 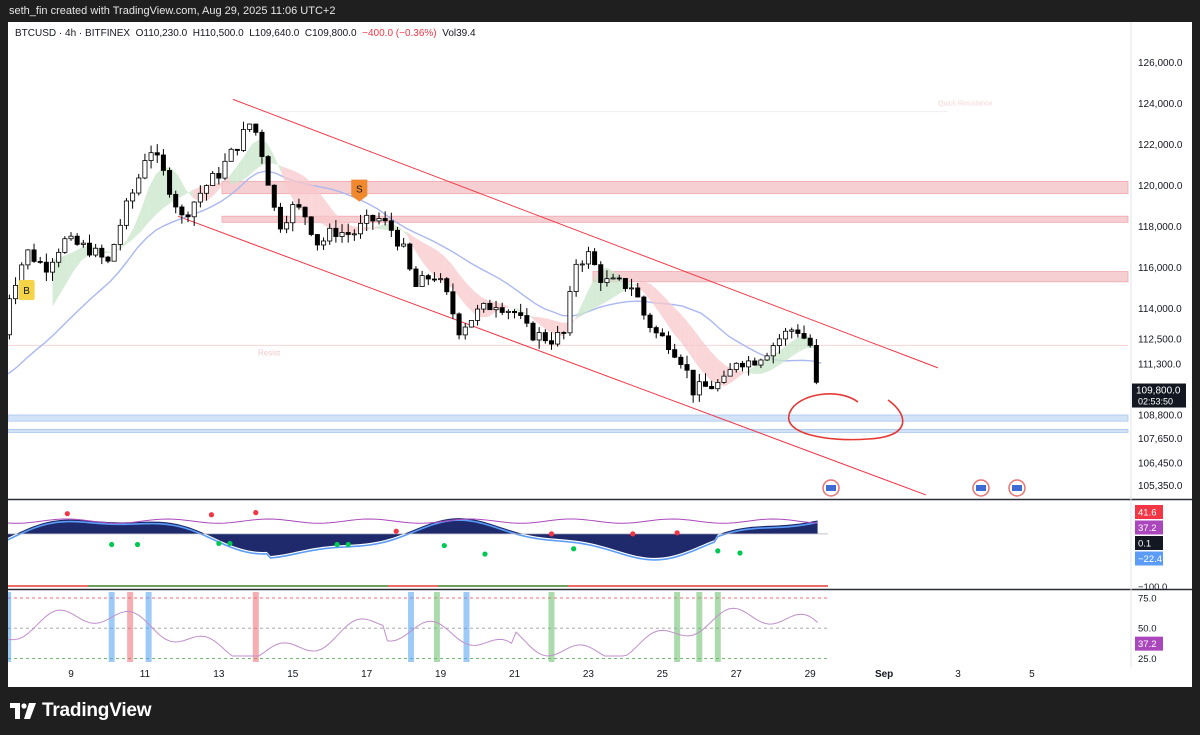 I want to click on oscillator-tick-label: −100.0, so click(x=1152, y=587).